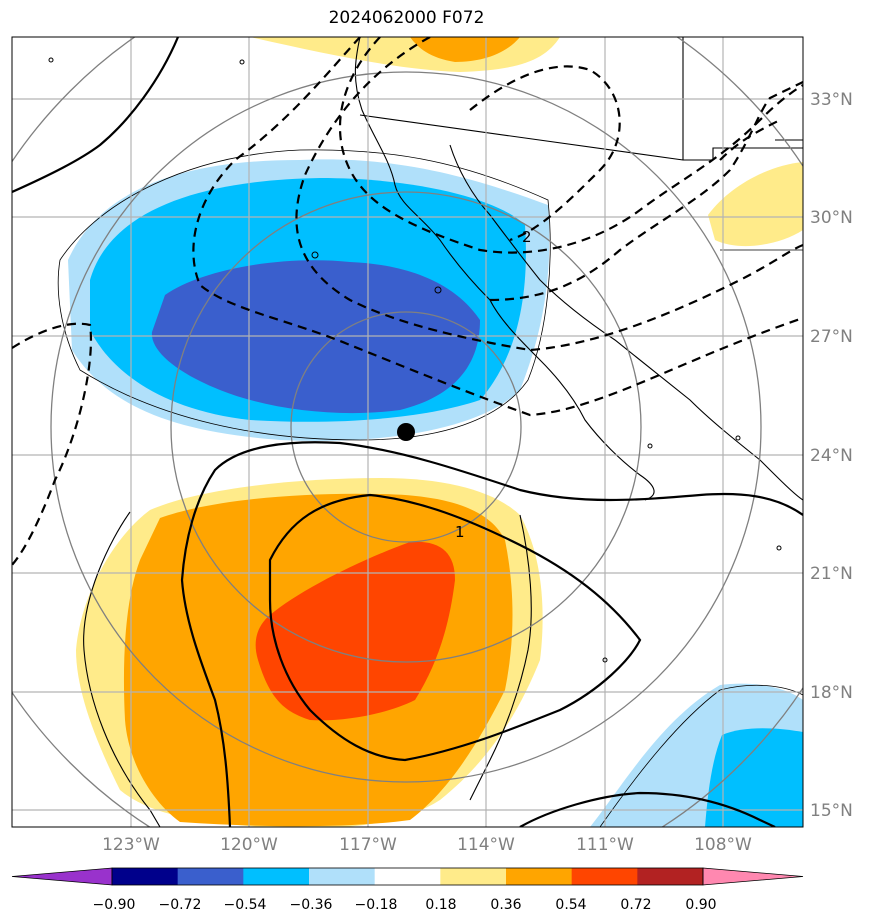 This screenshot has width=873, height=924. What do you see at coordinates (754, 777) in the screenshot?
I see `anomaly-blue-mid-se` at bounding box center [754, 777].